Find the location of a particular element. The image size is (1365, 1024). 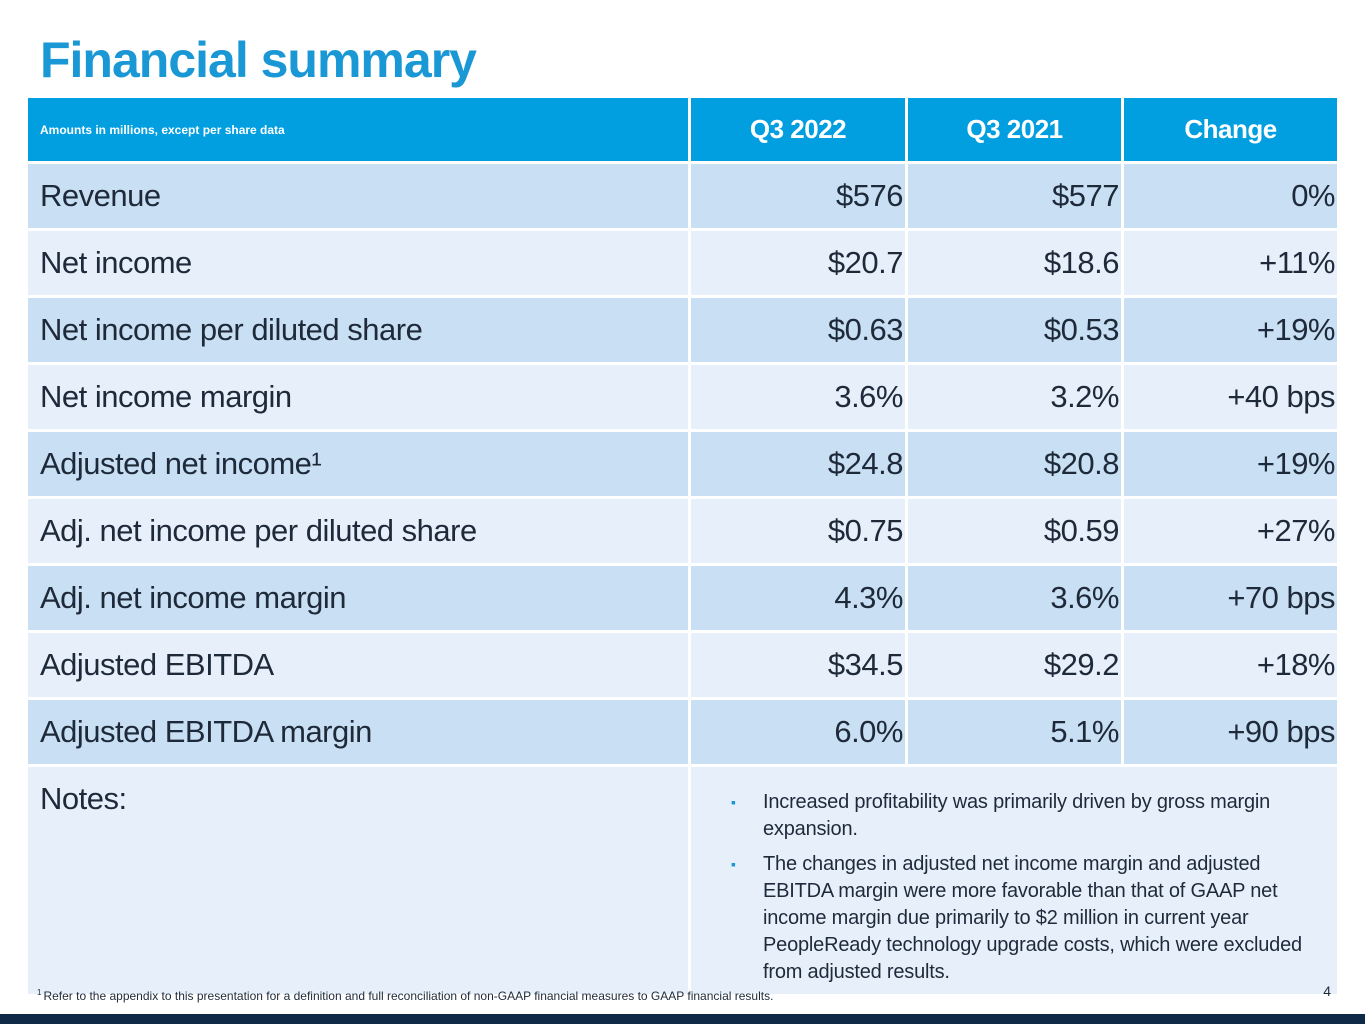

row-label: Net income margin is located at coordinates (359, 398).